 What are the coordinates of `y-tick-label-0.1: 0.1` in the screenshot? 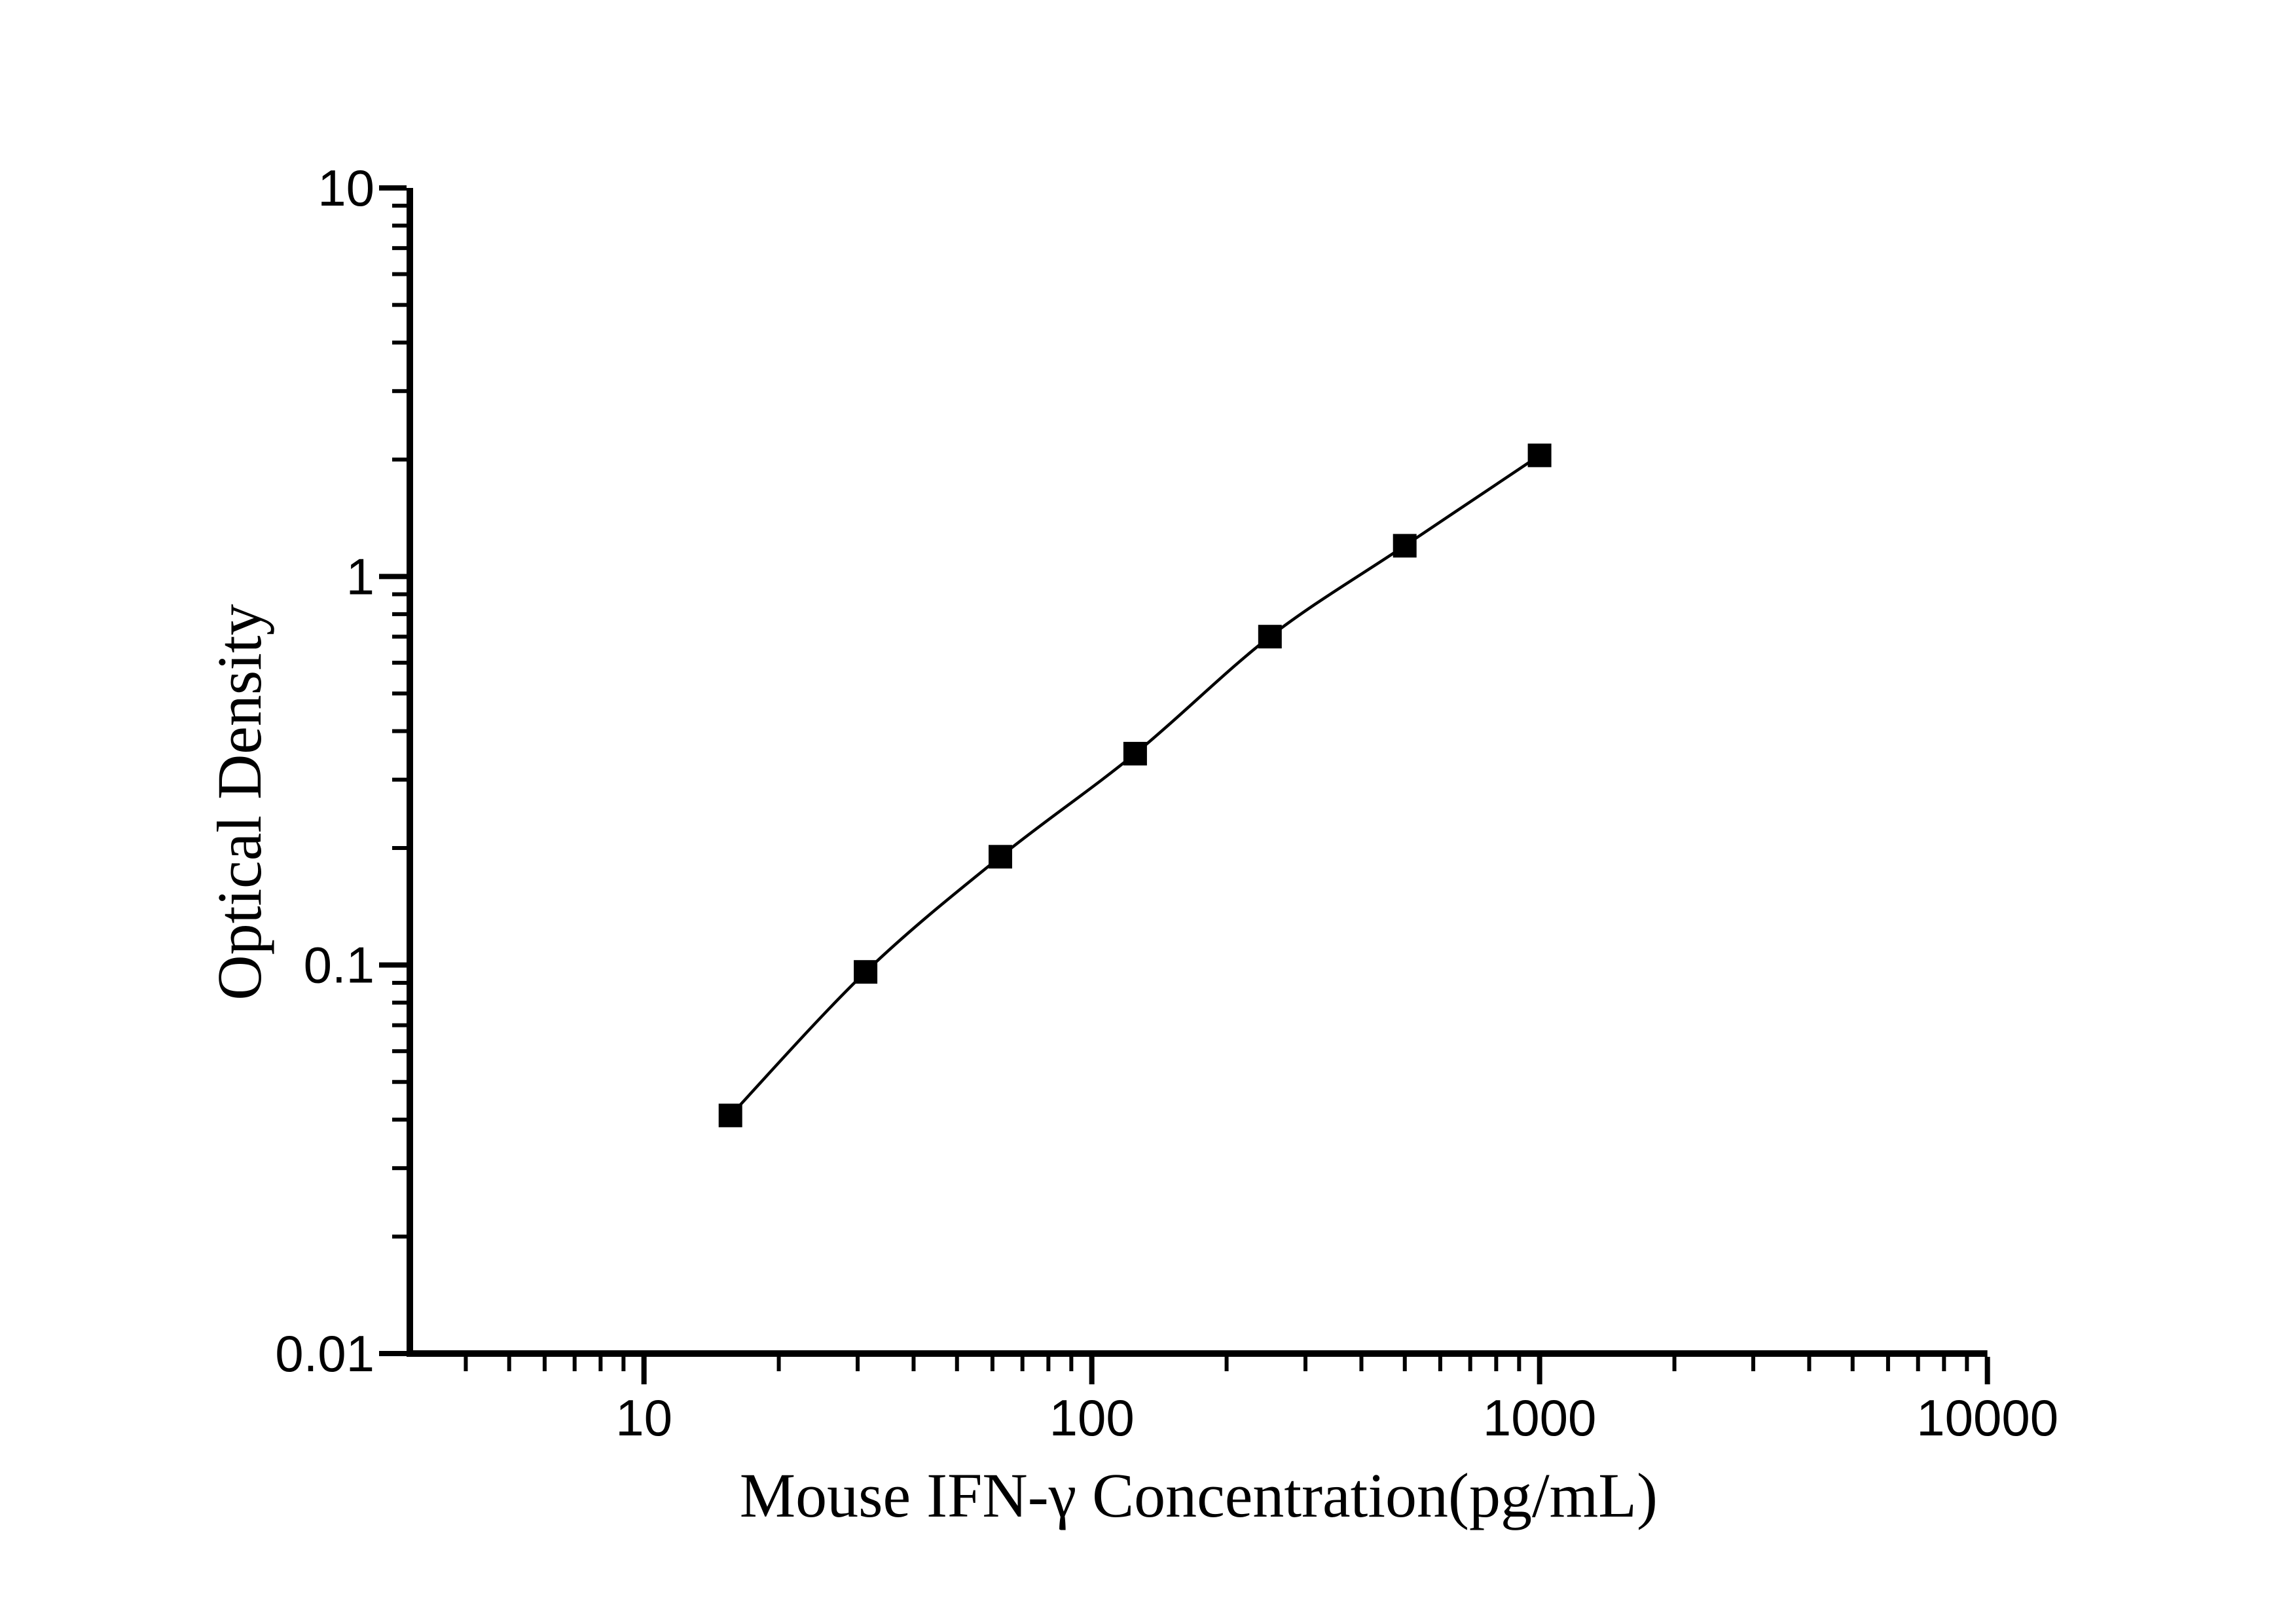 It's located at (339, 965).